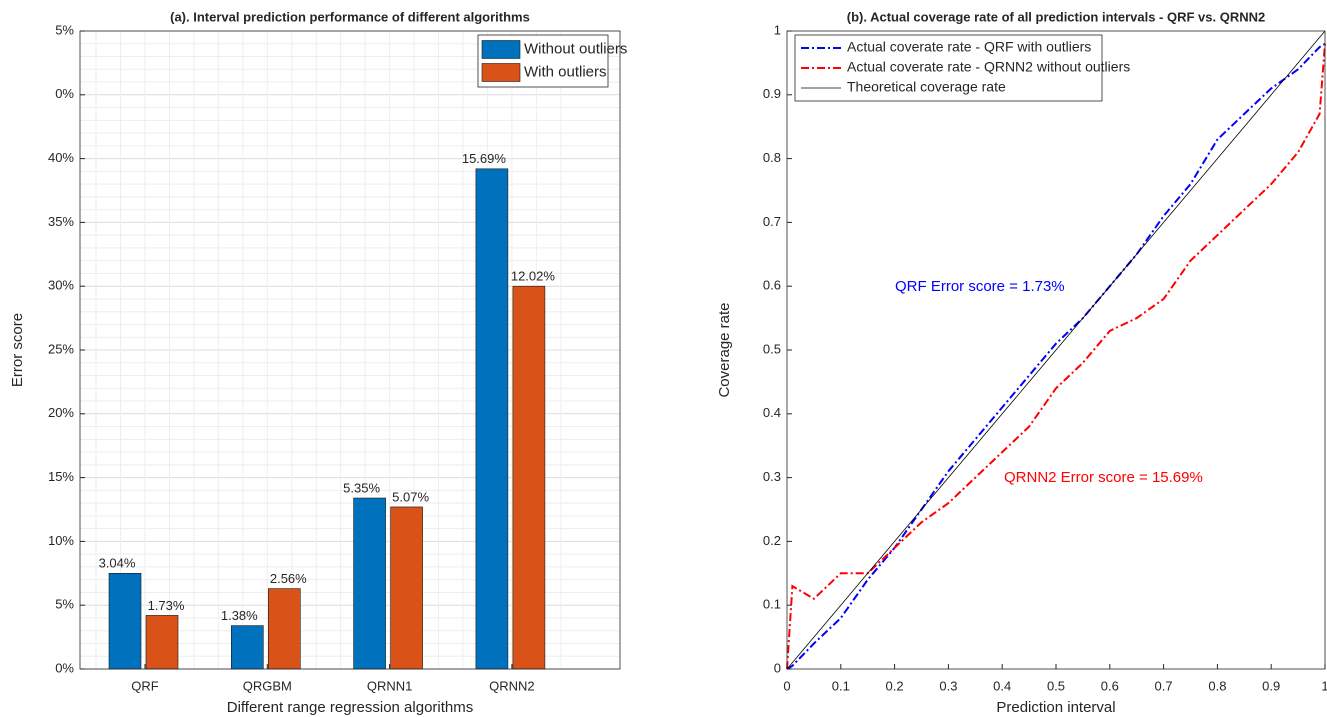 This screenshot has height=717, width=1327. What do you see at coordinates (410, 496) in the screenshot?
I see `bar-annotation: 5.07%` at bounding box center [410, 496].